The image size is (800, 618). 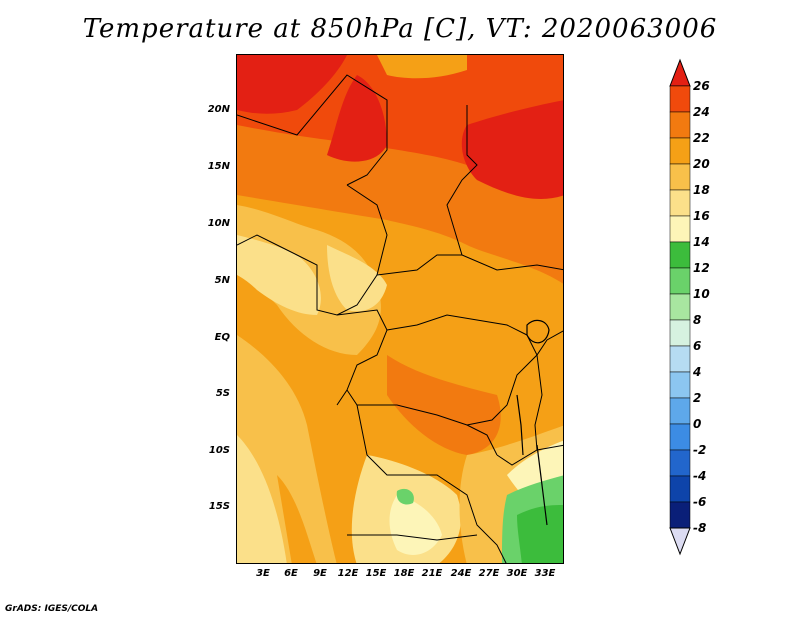 What do you see at coordinates (218, 166) in the screenshot?
I see `lat-label-15n: 15N` at bounding box center [218, 166].